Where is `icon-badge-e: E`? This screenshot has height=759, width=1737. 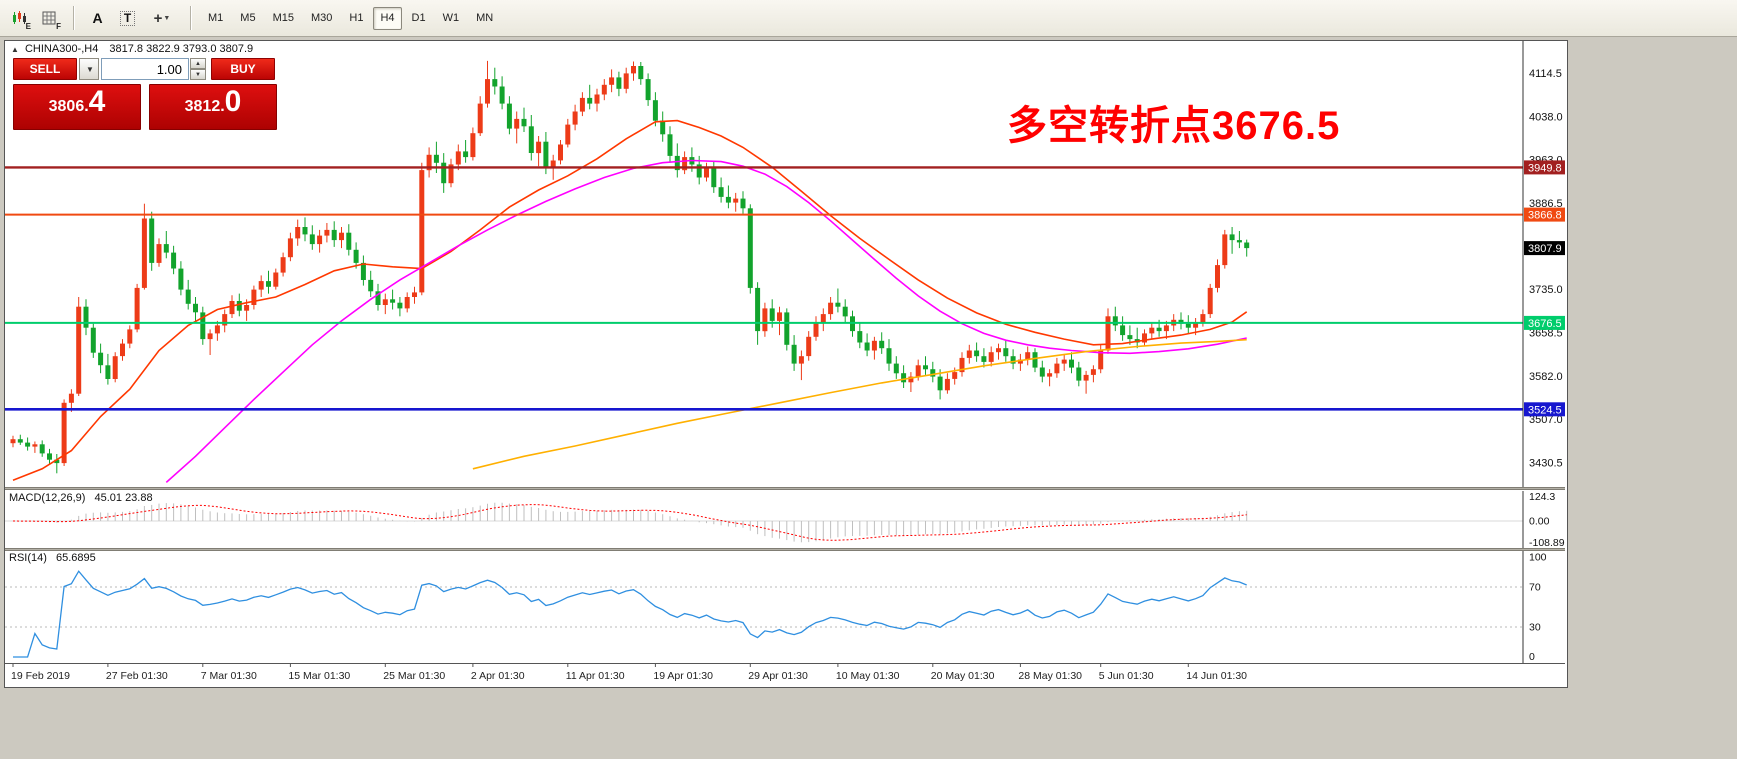 icon-badge-e: E is located at coordinates (28, 26).